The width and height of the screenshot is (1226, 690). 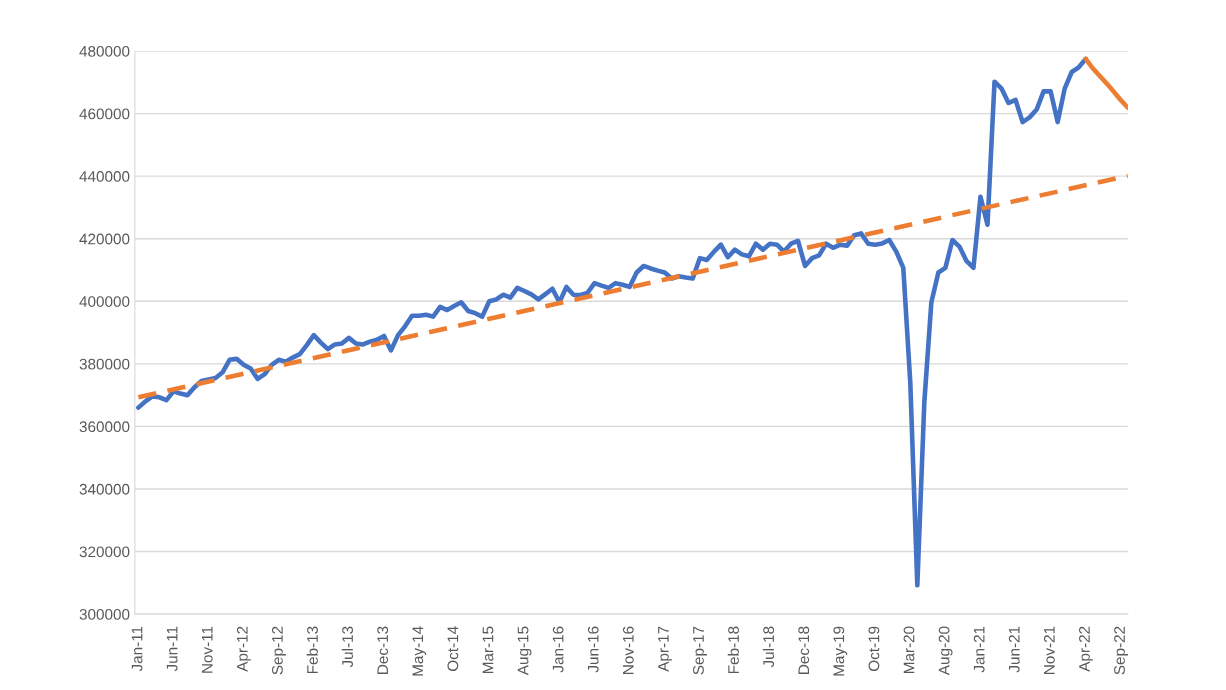 I want to click on x-tick-label: Aug-15, so click(x=524, y=651).